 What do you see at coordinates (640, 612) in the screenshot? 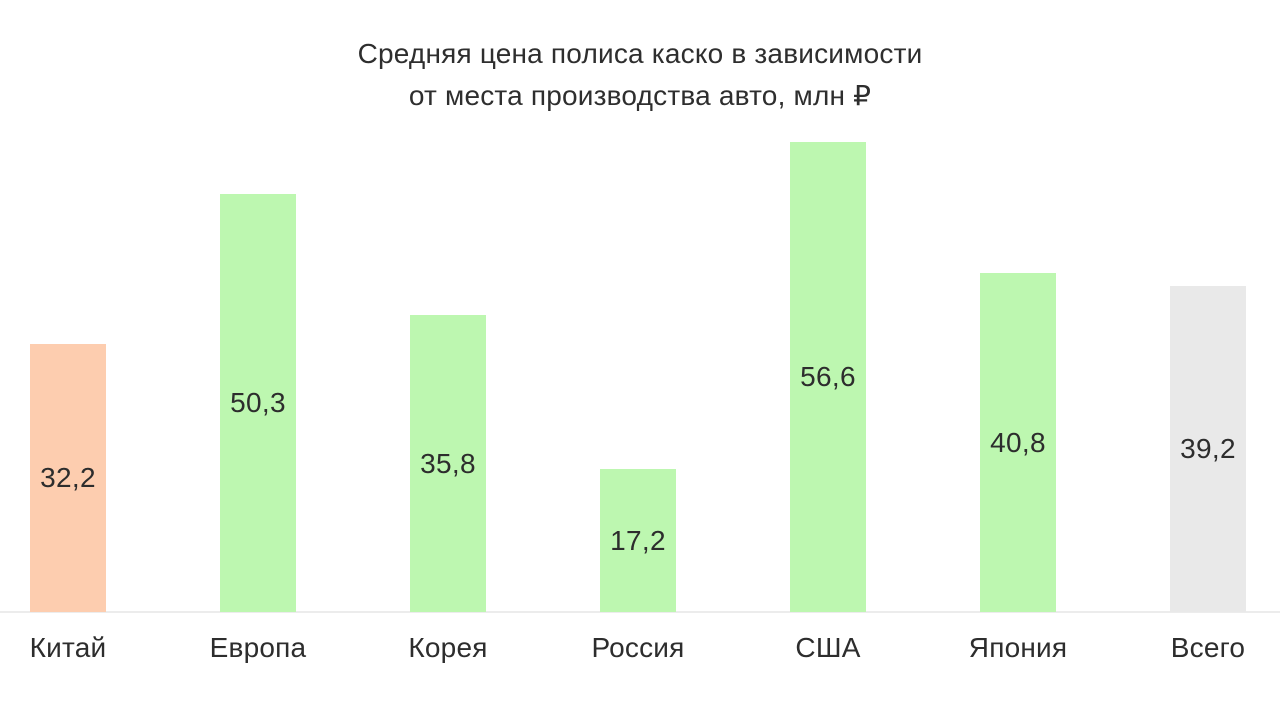
I see `x-axis-baseline` at bounding box center [640, 612].